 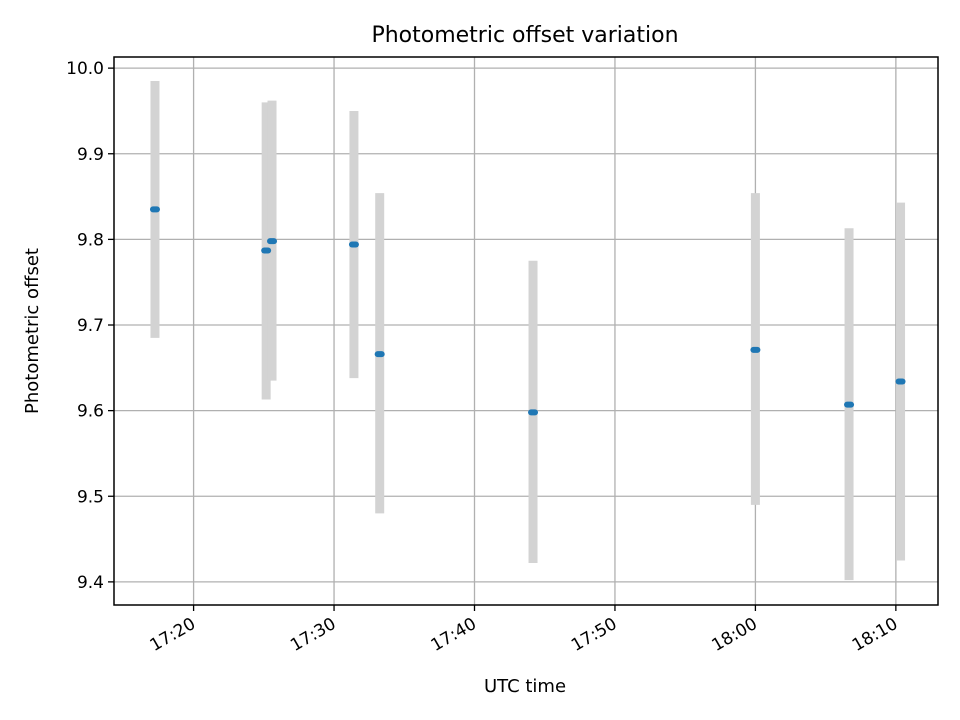 I want to click on chart-title: Photometric offset variation, so click(x=524, y=35).